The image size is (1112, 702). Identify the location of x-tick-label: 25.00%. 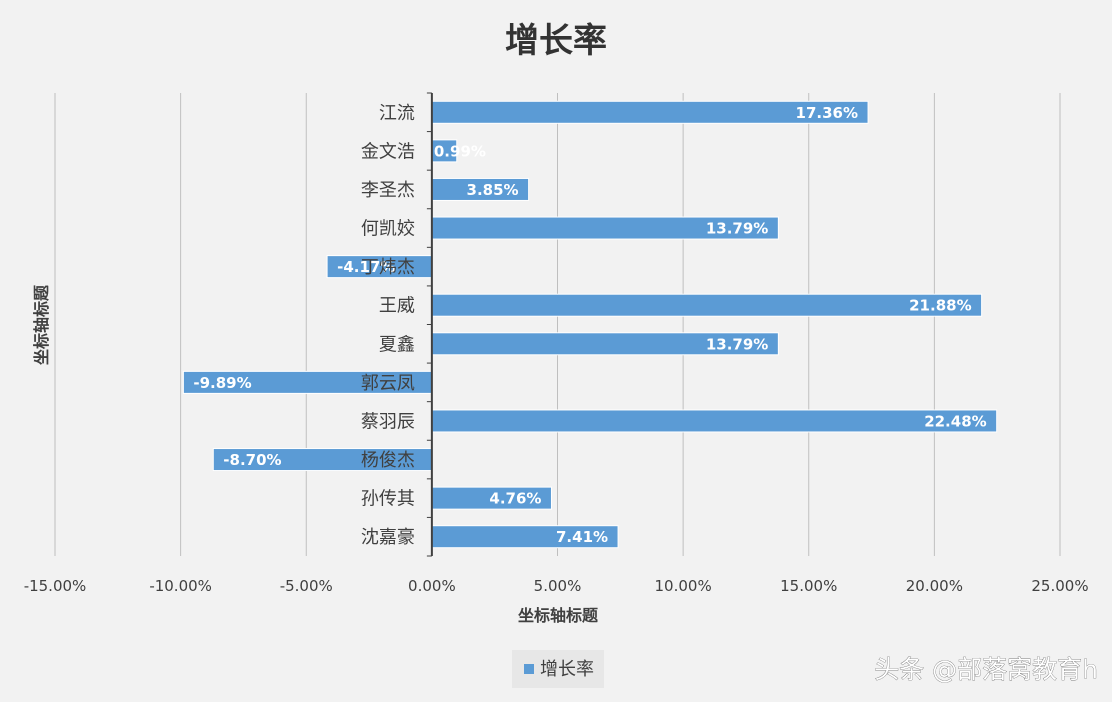
(1059, 586).